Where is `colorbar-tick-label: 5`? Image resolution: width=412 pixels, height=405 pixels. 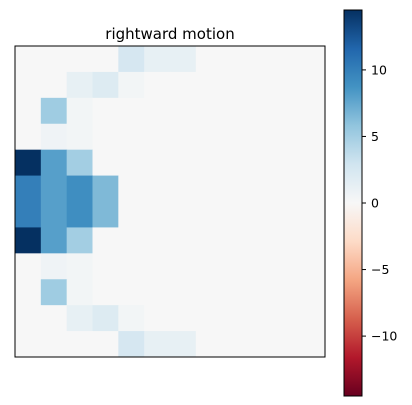
colorbar-tick-label: 5 is located at coordinates (375, 136).